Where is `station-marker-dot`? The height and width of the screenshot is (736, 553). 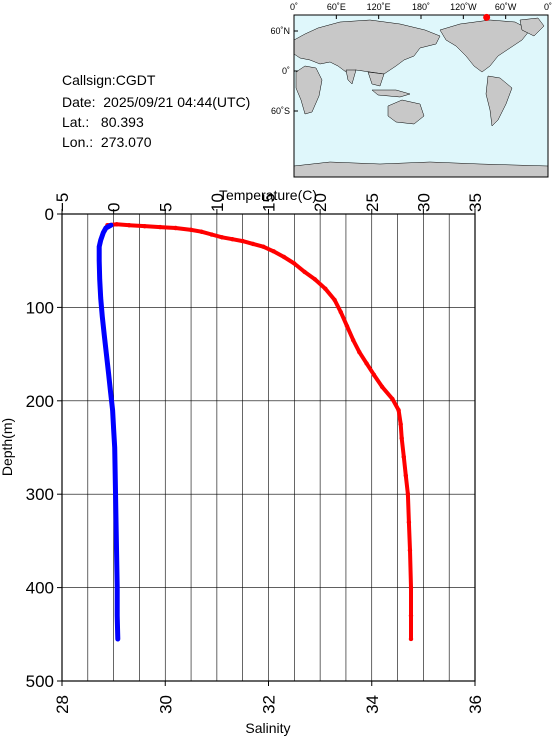
station-marker-dot is located at coordinates (487, 17).